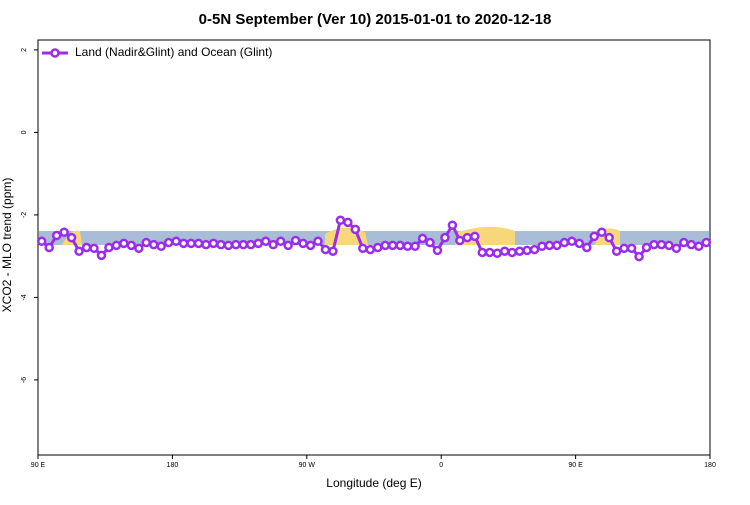  Describe the element at coordinates (441, 465) in the screenshot. I see `x-tick-label: 0` at that location.